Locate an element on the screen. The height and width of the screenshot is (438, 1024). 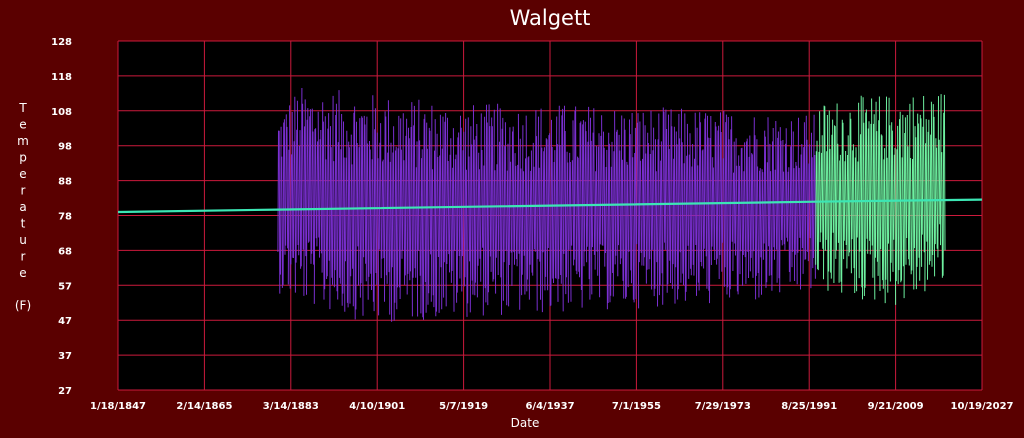
x-tick-label: 6/4/1937 is located at coordinates (549, 406).